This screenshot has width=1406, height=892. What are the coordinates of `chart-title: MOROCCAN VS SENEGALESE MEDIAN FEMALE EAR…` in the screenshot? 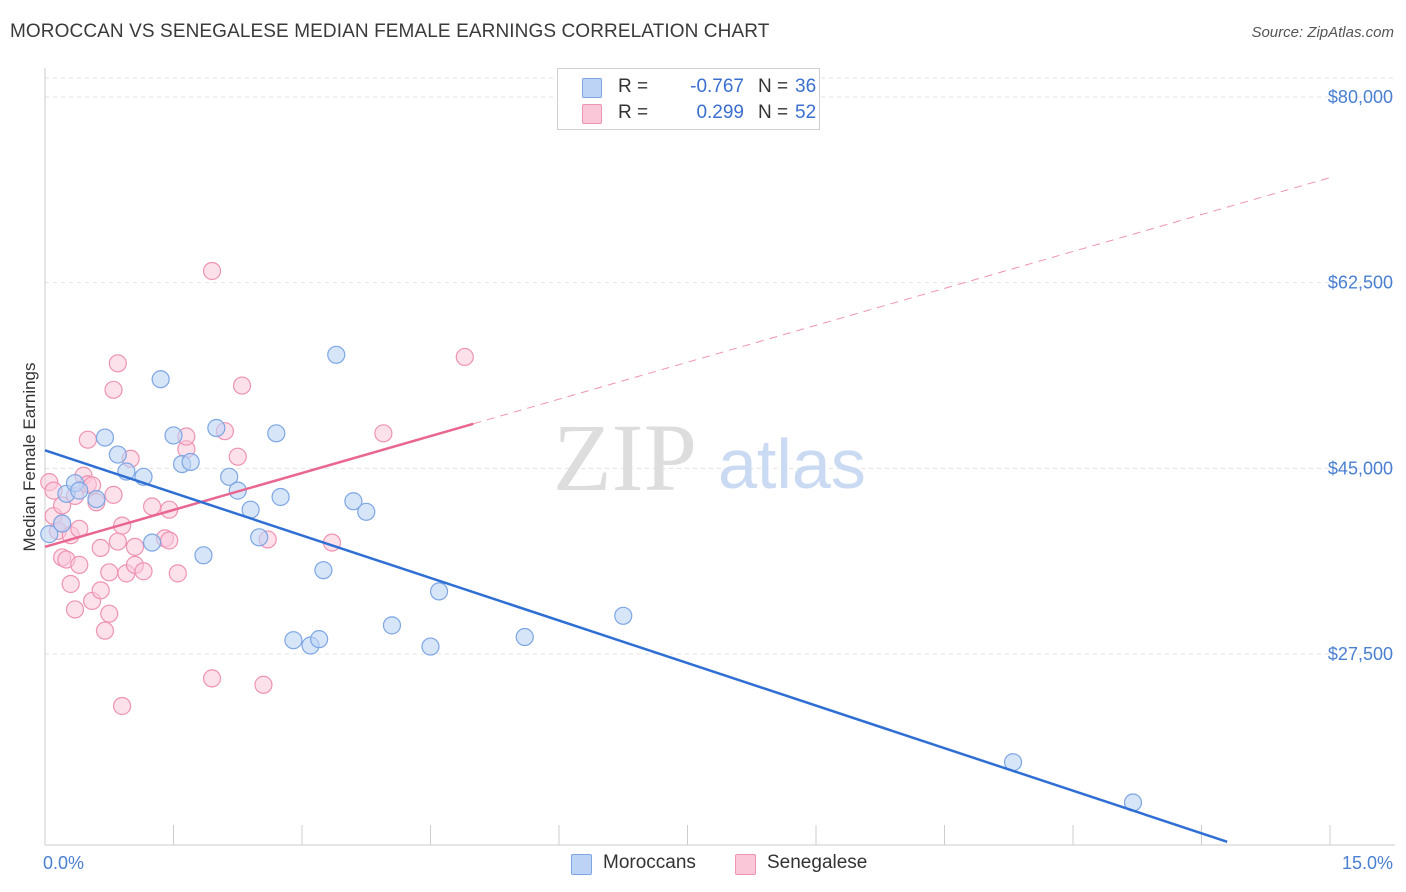 It's located at (390, 31).